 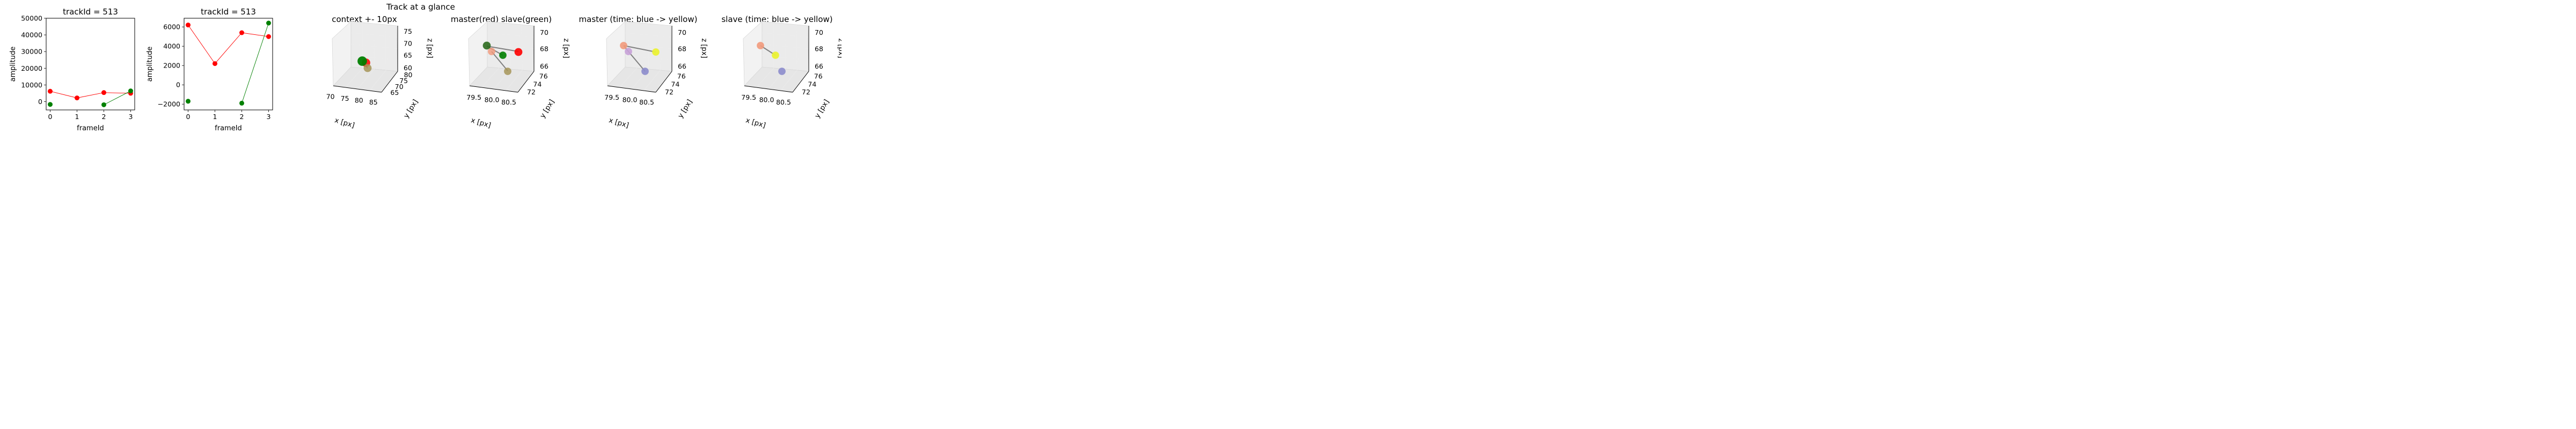 What do you see at coordinates (420, 7) in the screenshot?
I see `figure-title: Track at a glance` at bounding box center [420, 7].